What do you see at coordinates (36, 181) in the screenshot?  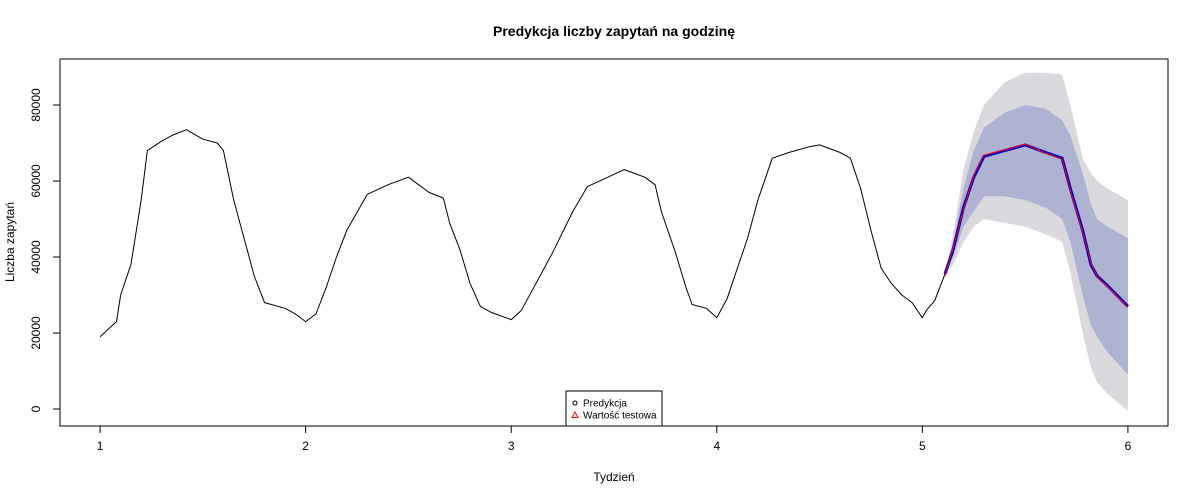 I see `y-tick-label: 60000` at bounding box center [36, 181].